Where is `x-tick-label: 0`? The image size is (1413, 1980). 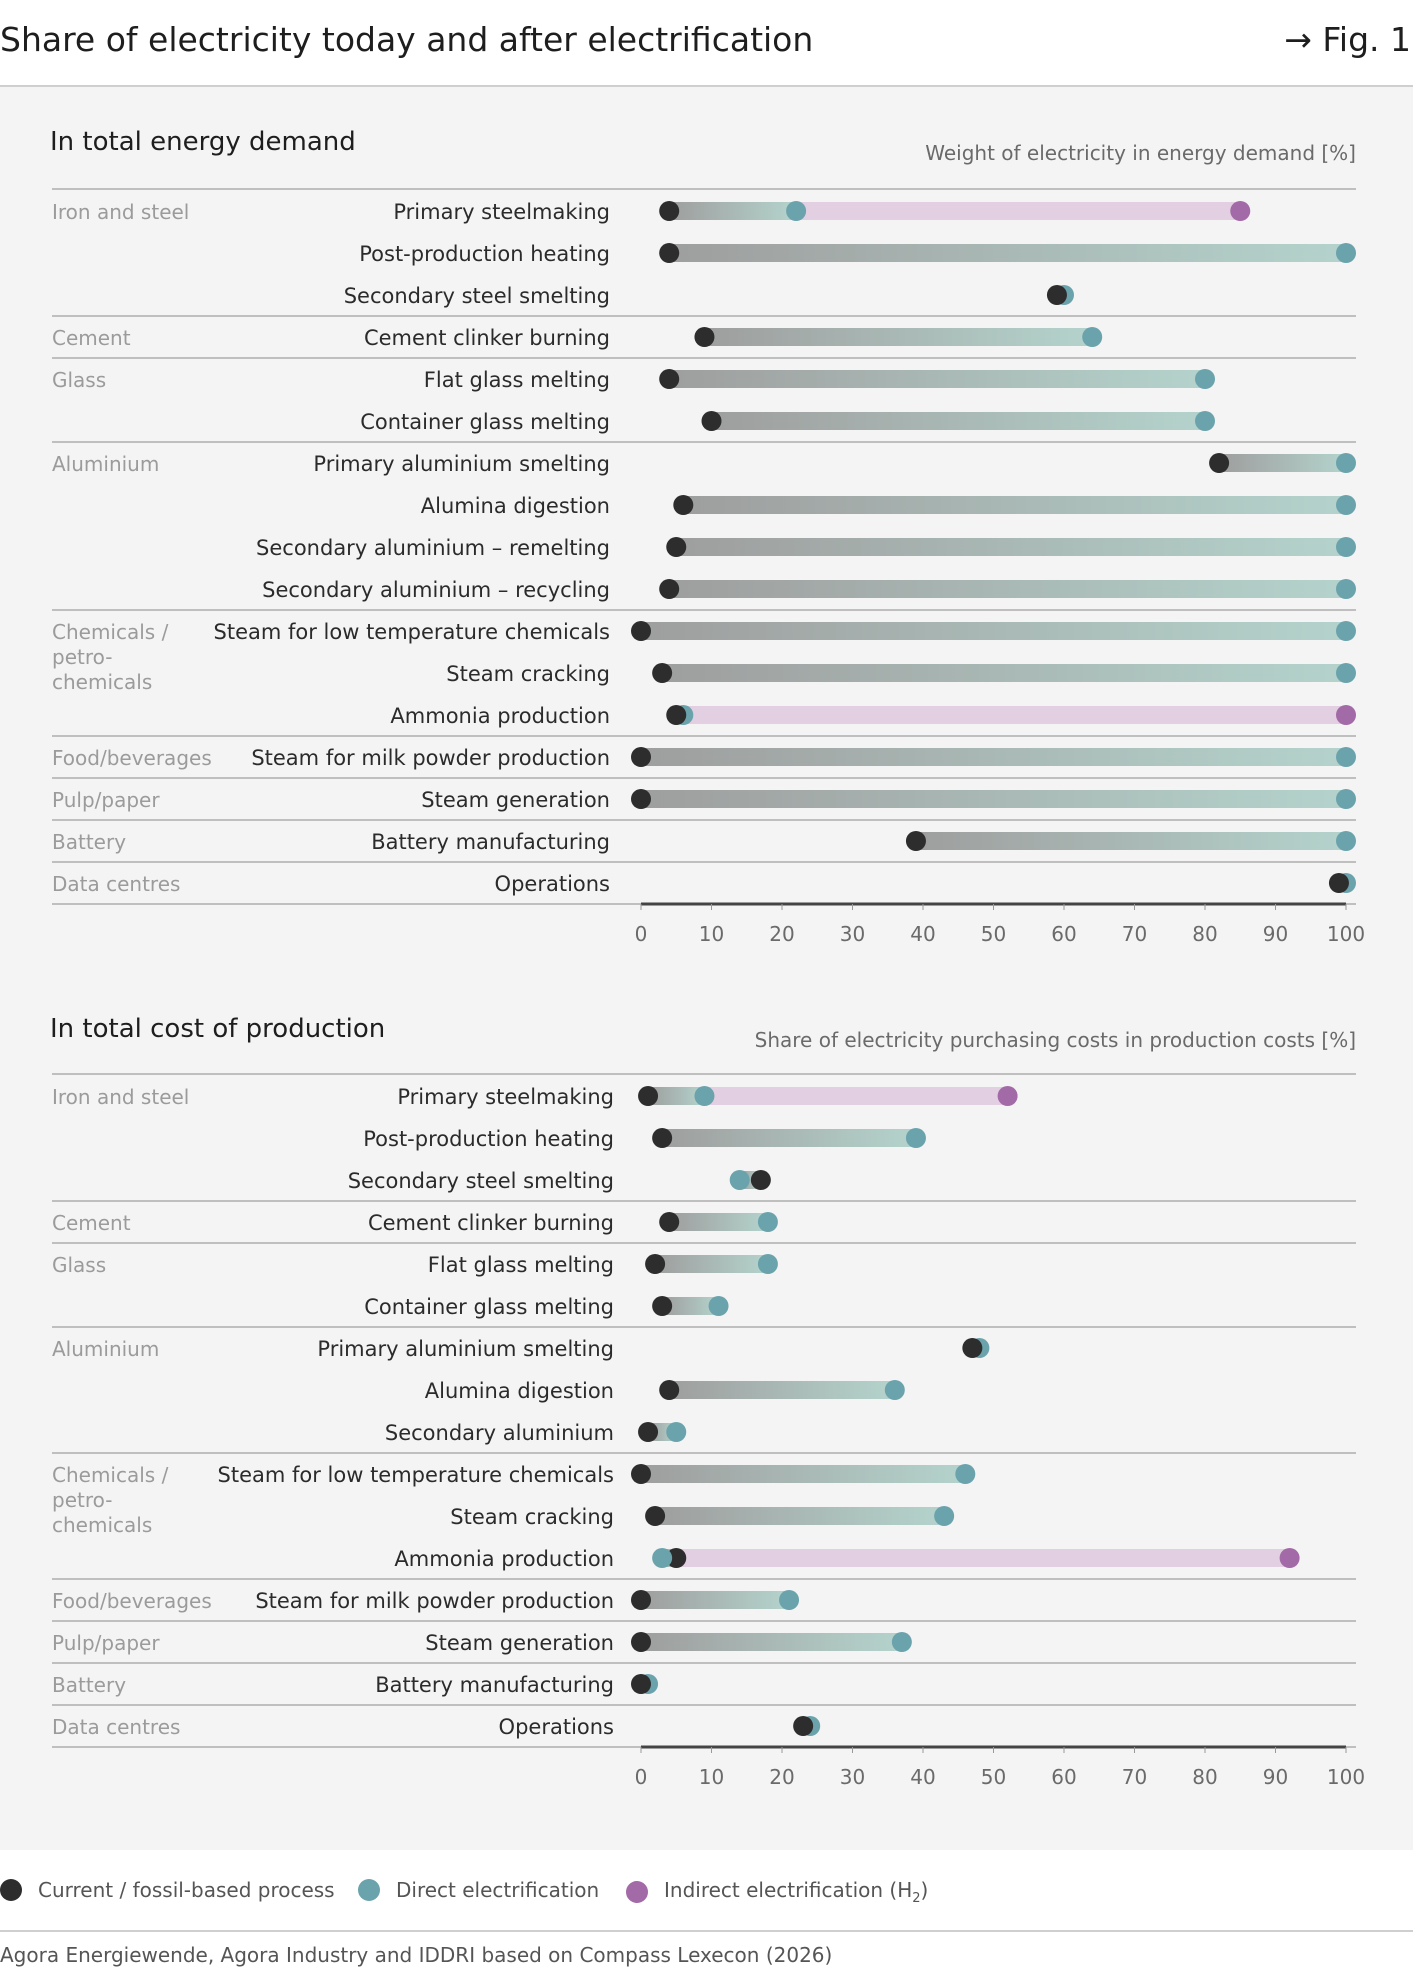
x-tick-label: 0 is located at coordinates (641, 934).